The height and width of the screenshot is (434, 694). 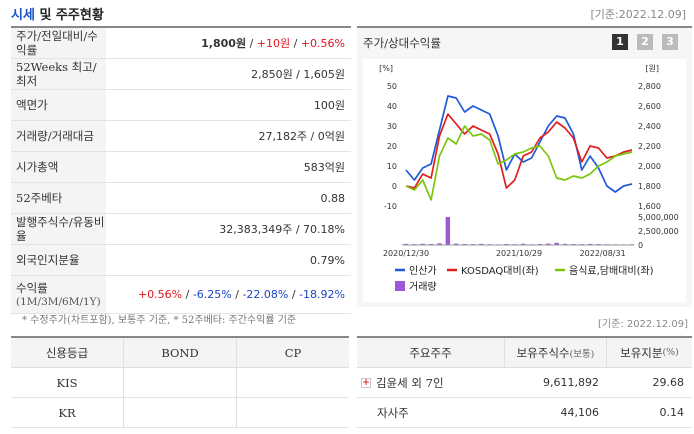 I want to click on y-right-tick-label: 2,600, so click(x=649, y=106).